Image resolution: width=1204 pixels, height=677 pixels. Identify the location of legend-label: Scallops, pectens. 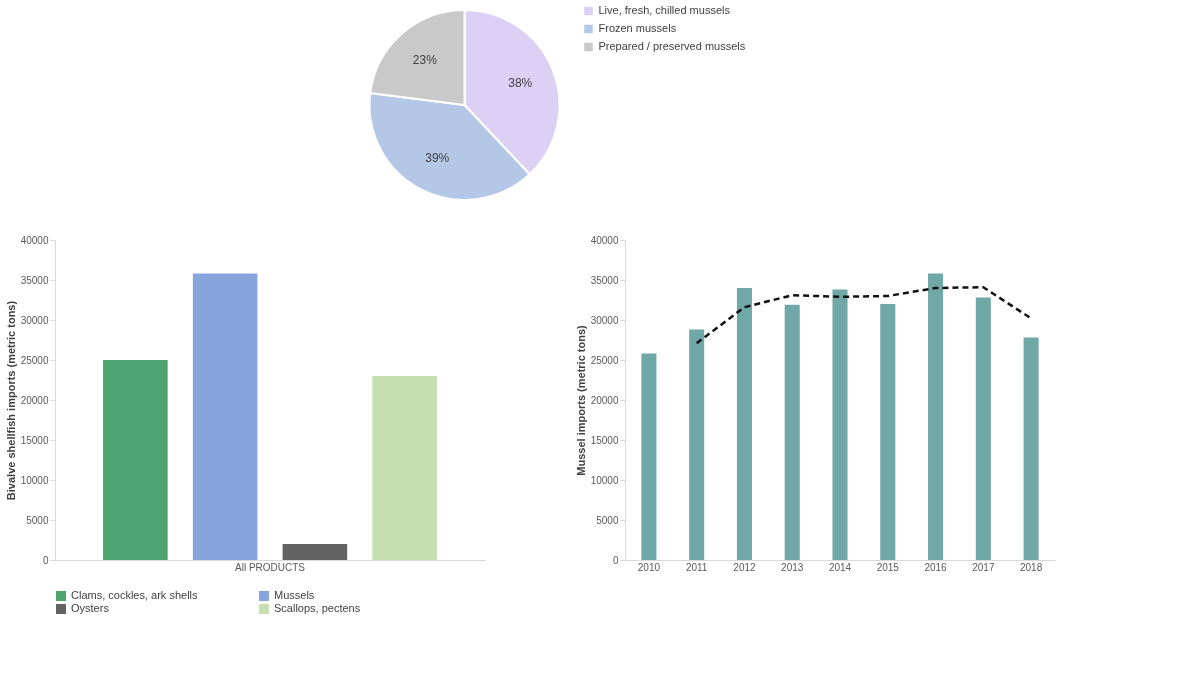
(317, 608).